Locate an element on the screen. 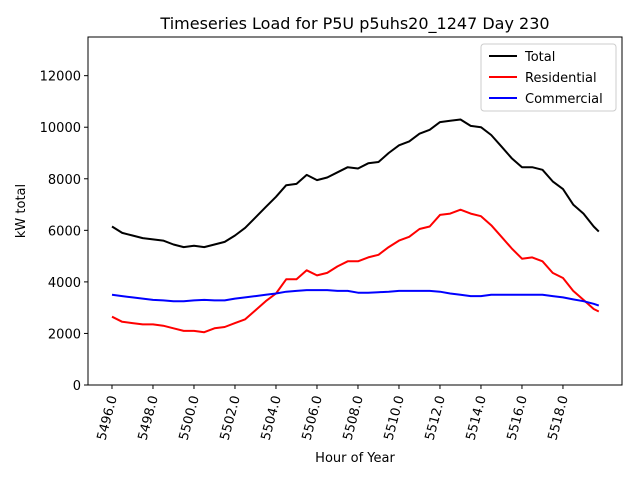 The image size is (640, 484). series-line-commercial is located at coordinates (355, 298).